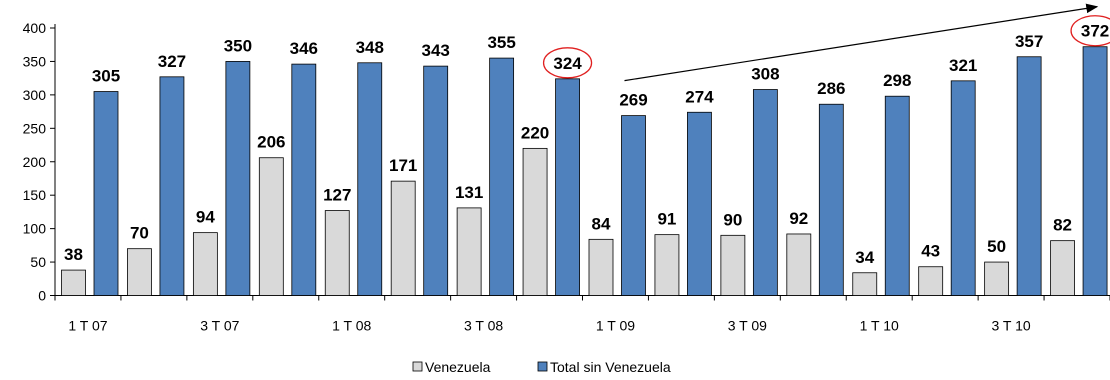 The height and width of the screenshot is (380, 1110). I want to click on data-label: 308, so click(765, 74).